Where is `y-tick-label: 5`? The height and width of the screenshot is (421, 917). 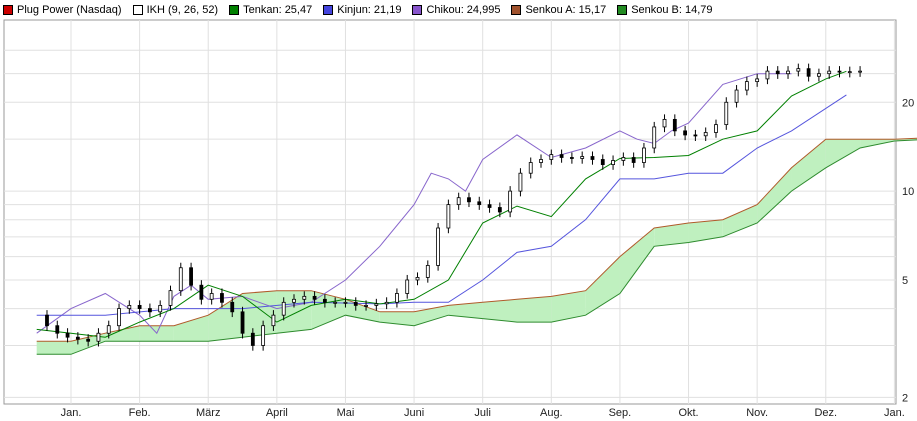 y-tick-label: 5 is located at coordinates (905, 281).